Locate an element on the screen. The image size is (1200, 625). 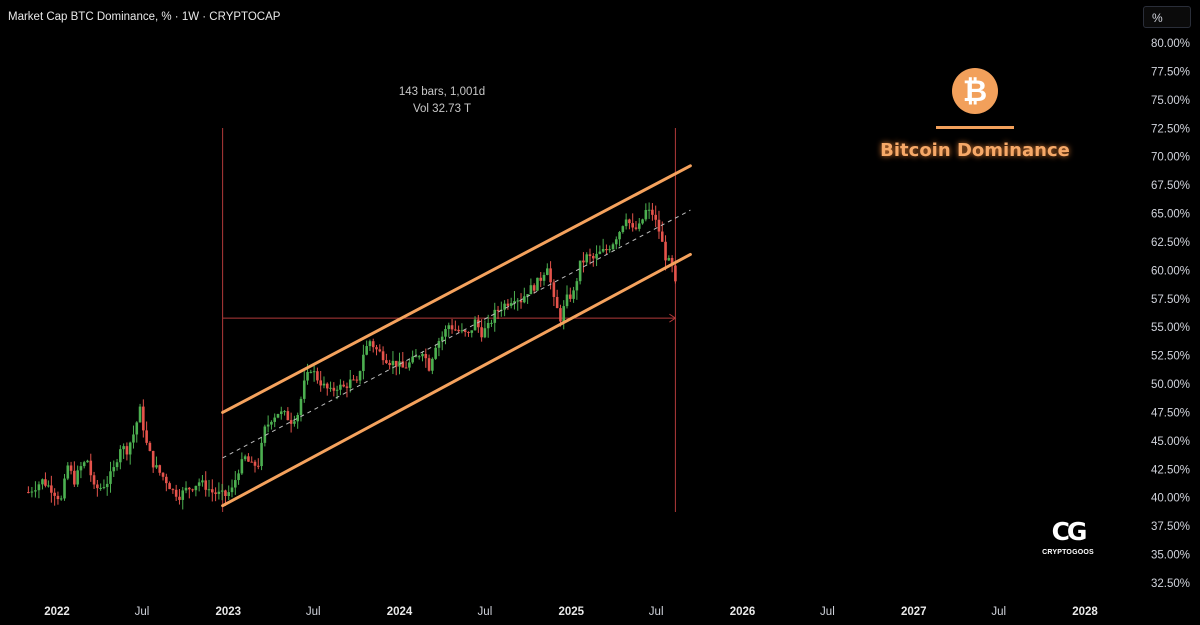
cryptogoos-logo: CG CRYPTOGOOS is located at coordinates (1068, 537).